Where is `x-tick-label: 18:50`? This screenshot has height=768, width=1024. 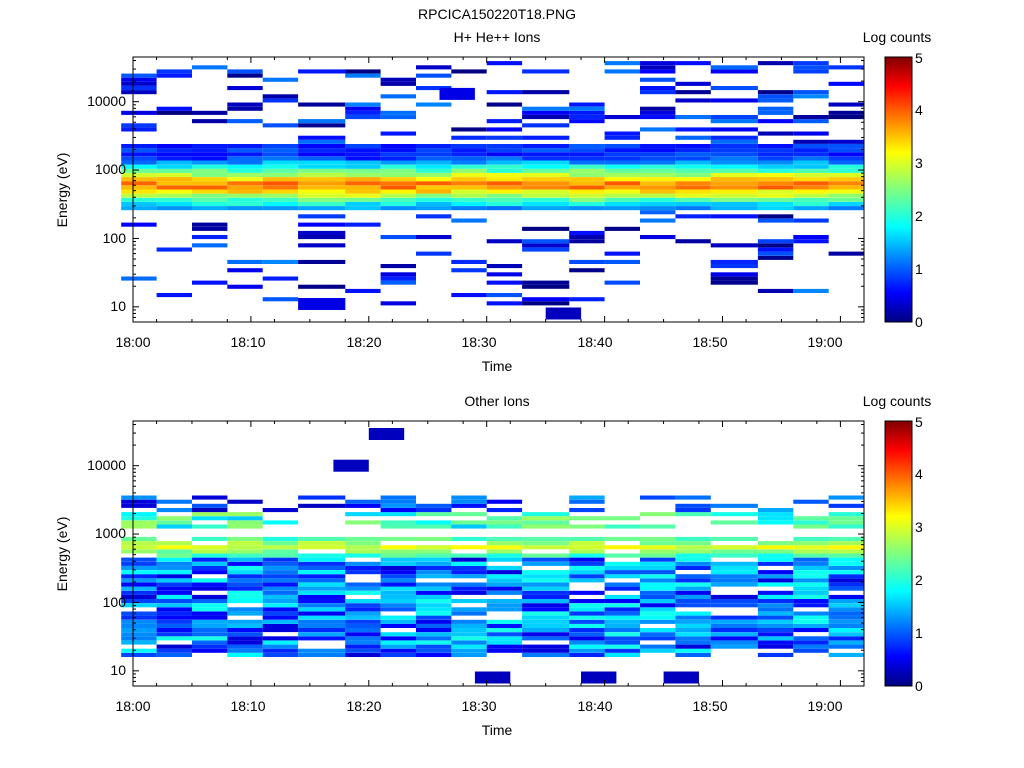 x-tick-label: 18:50 is located at coordinates (709, 342).